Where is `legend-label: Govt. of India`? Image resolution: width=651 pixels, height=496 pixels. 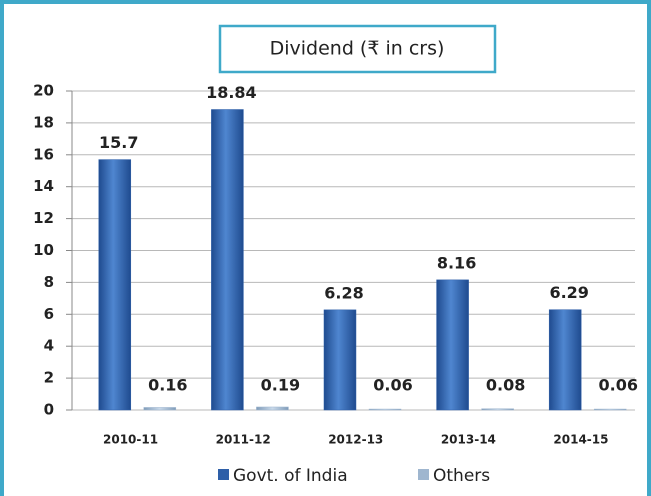
legend-label: Govt. of India is located at coordinates (290, 476).